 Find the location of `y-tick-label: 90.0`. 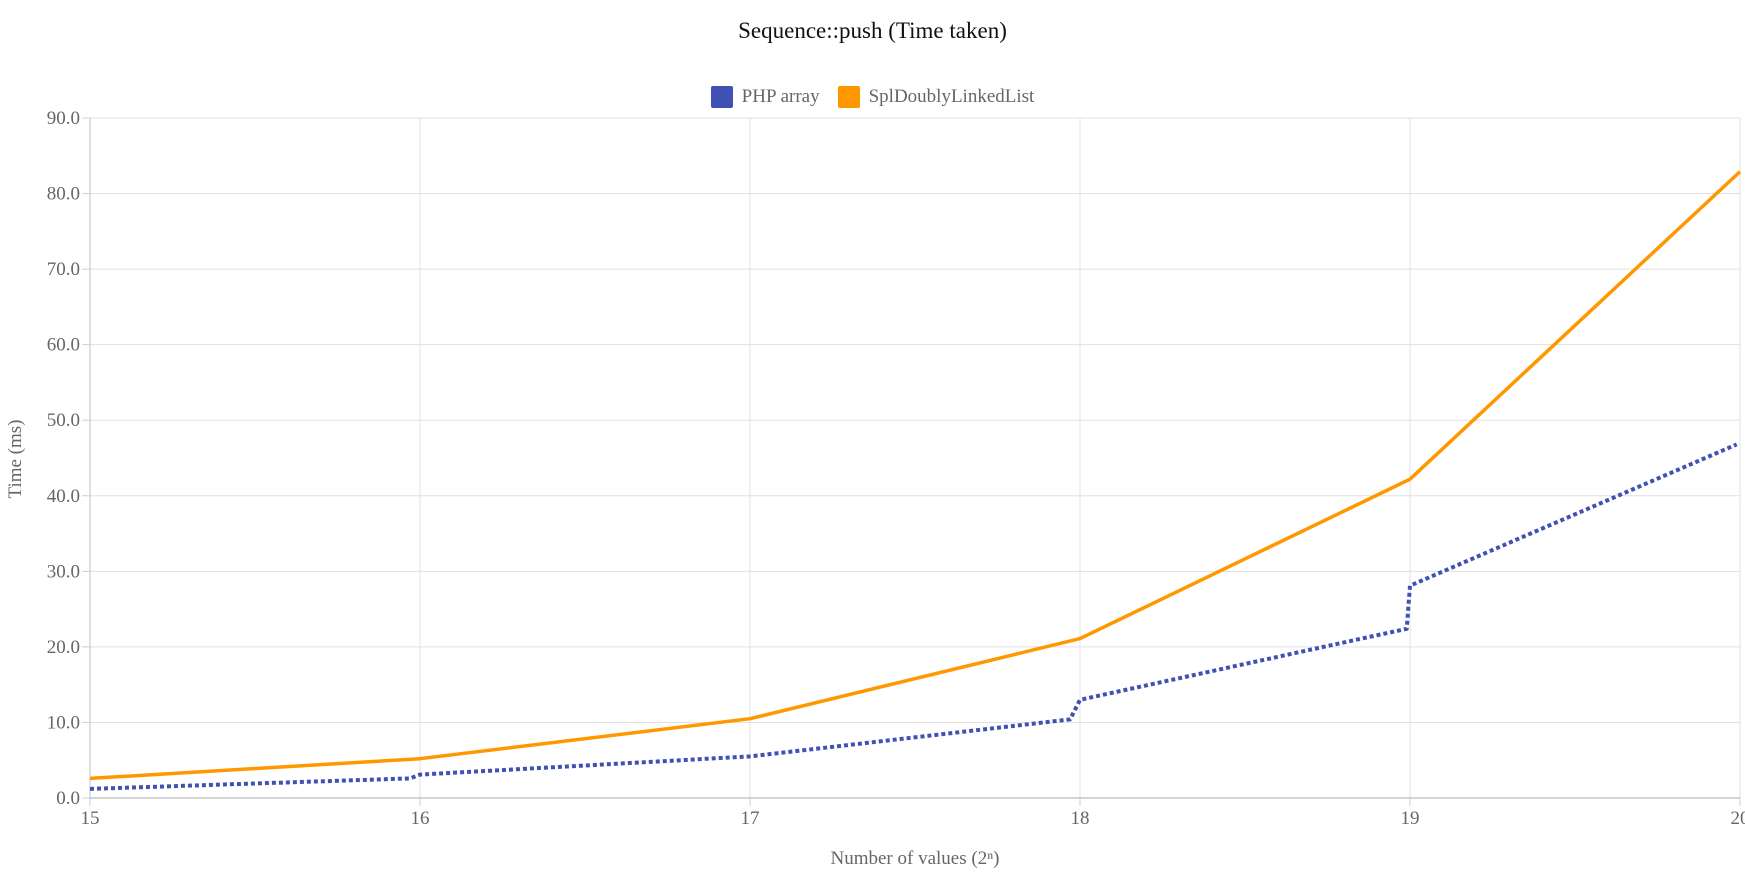

y-tick-label: 90.0 is located at coordinates (63, 118).